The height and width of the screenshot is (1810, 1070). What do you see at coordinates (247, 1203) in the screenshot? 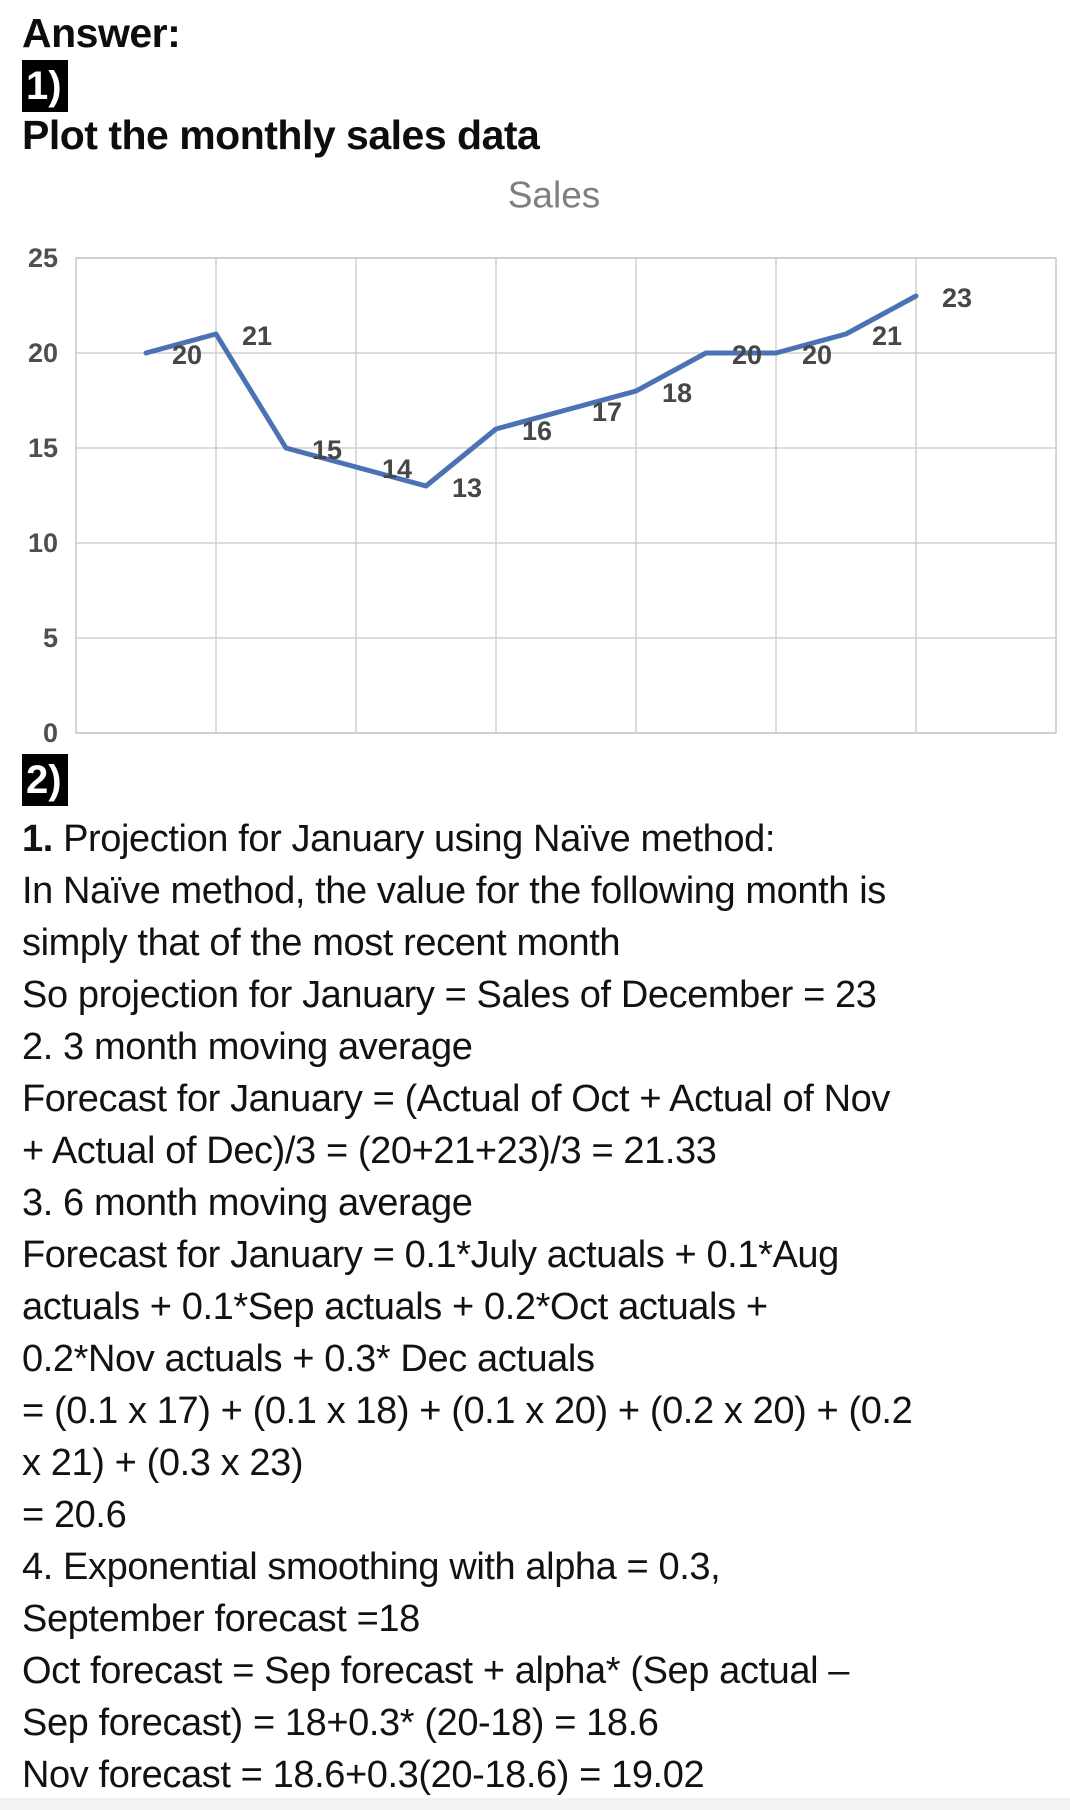
I see `solution-line: 3. 6 month moving average` at bounding box center [247, 1203].